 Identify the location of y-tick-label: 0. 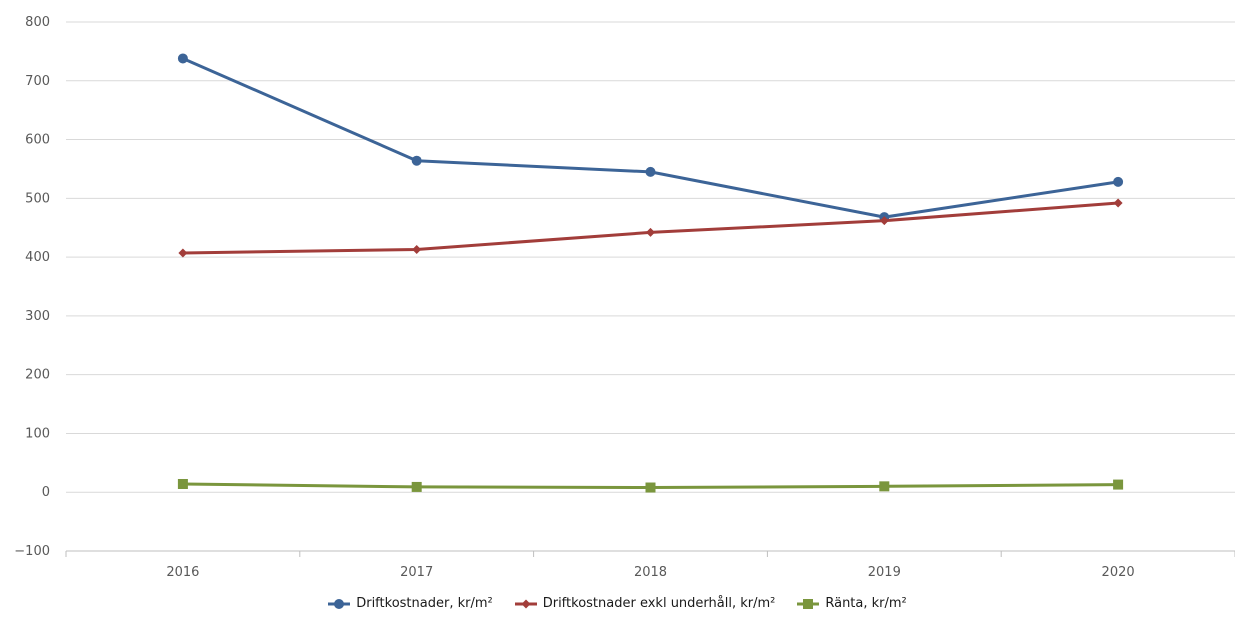
(46, 492).